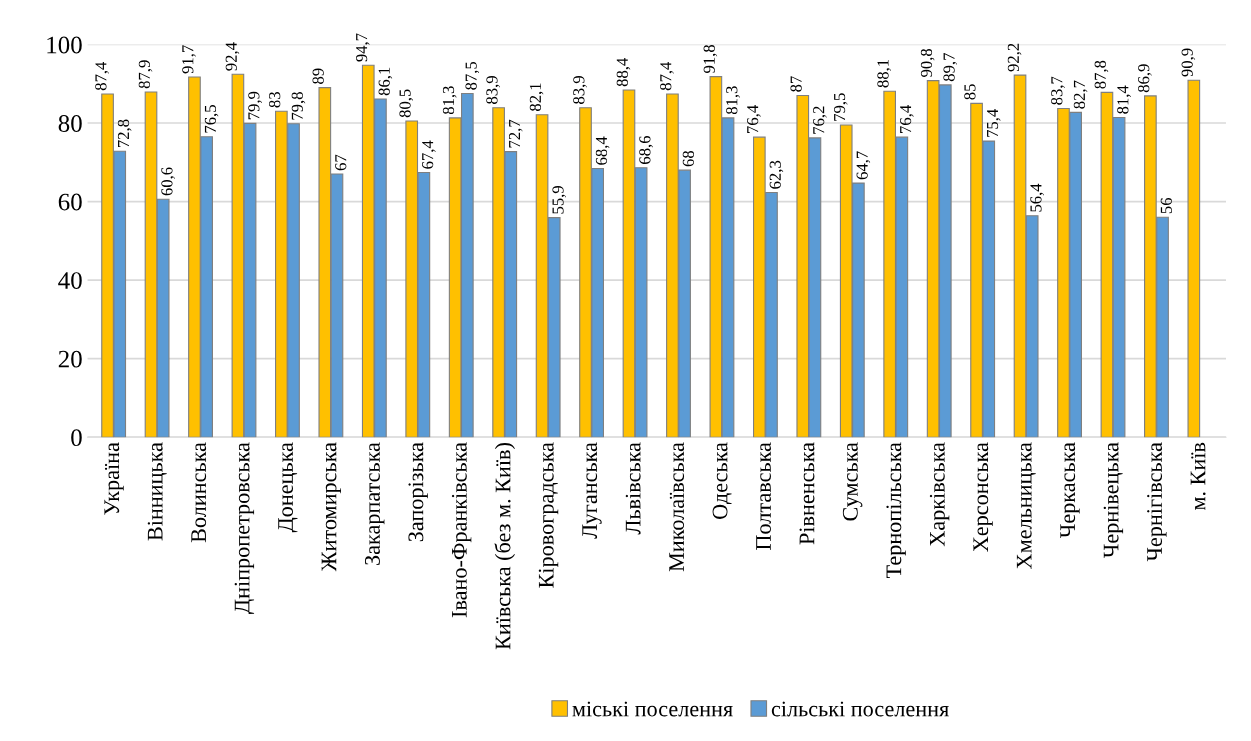 The width and height of the screenshot is (1251, 741). Describe the element at coordinates (1188, 62) in the screenshot. I see `data-label: 90,9` at that location.